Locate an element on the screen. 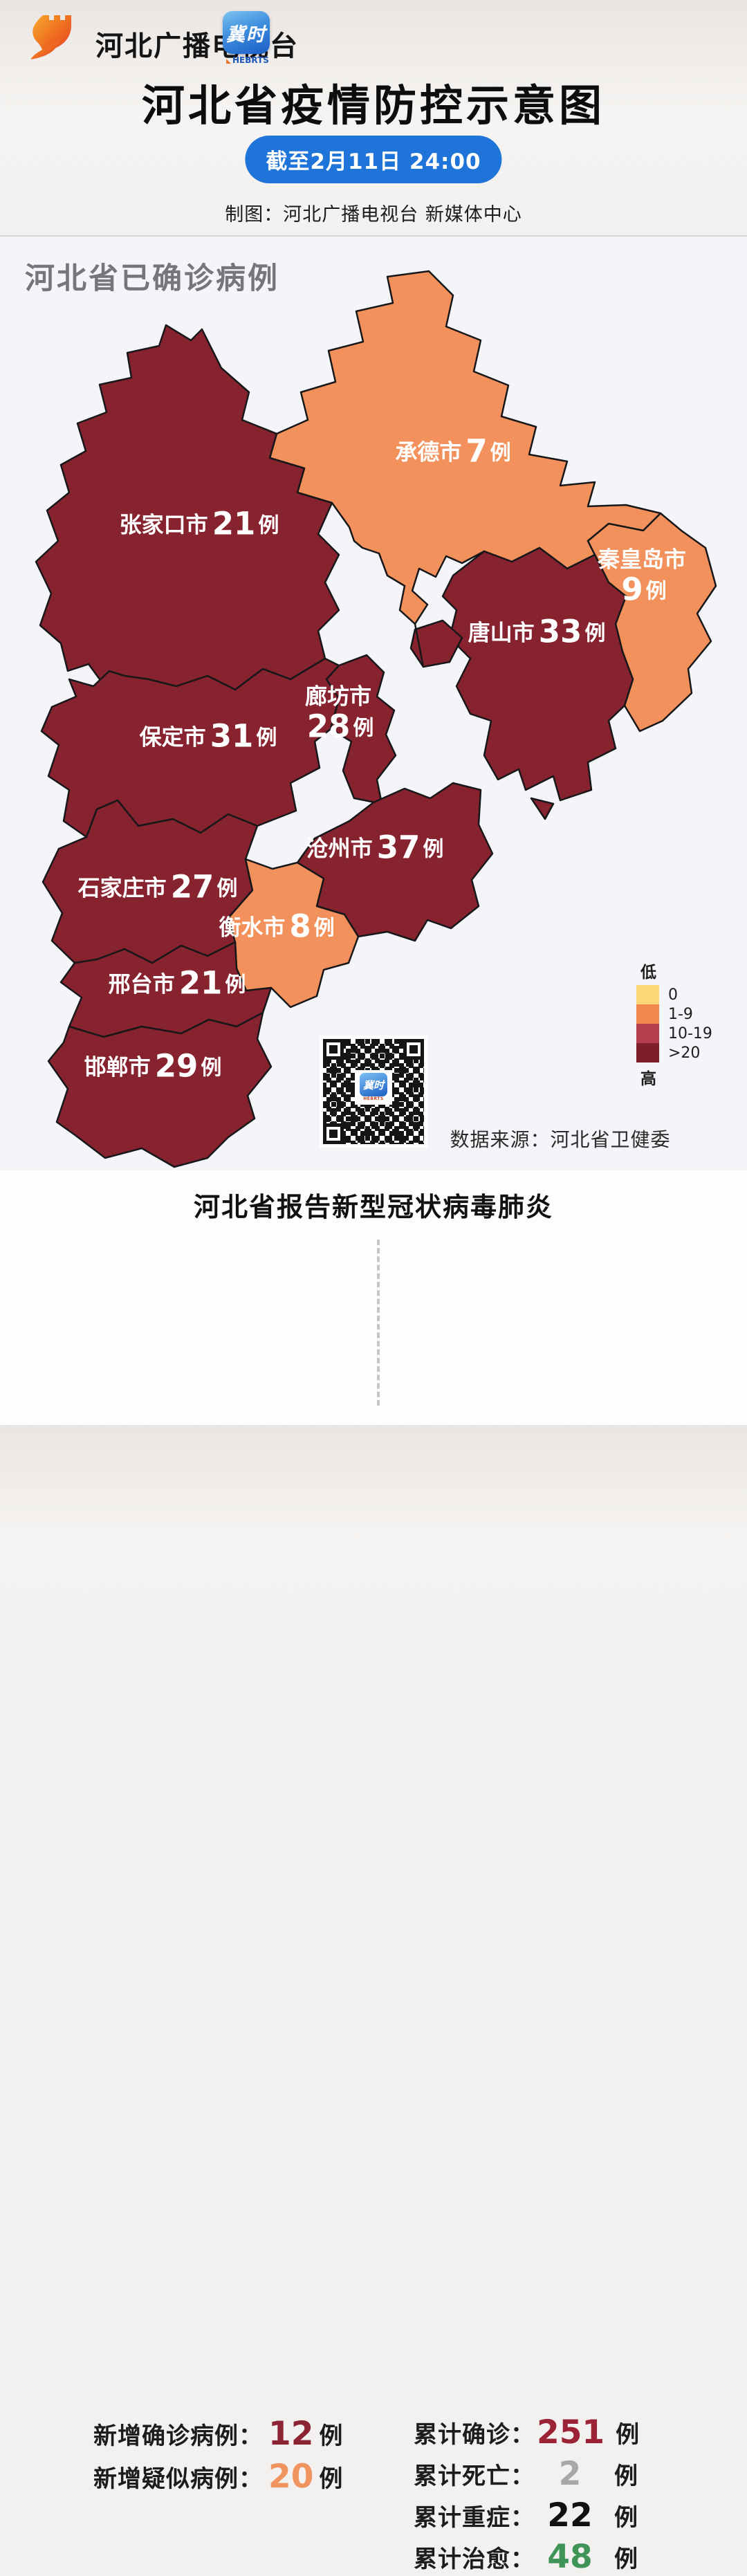 Image resolution: width=747 pixels, height=2576 pixels. qr-center-logo: 冀时 HEBRTS is located at coordinates (373, 1087).